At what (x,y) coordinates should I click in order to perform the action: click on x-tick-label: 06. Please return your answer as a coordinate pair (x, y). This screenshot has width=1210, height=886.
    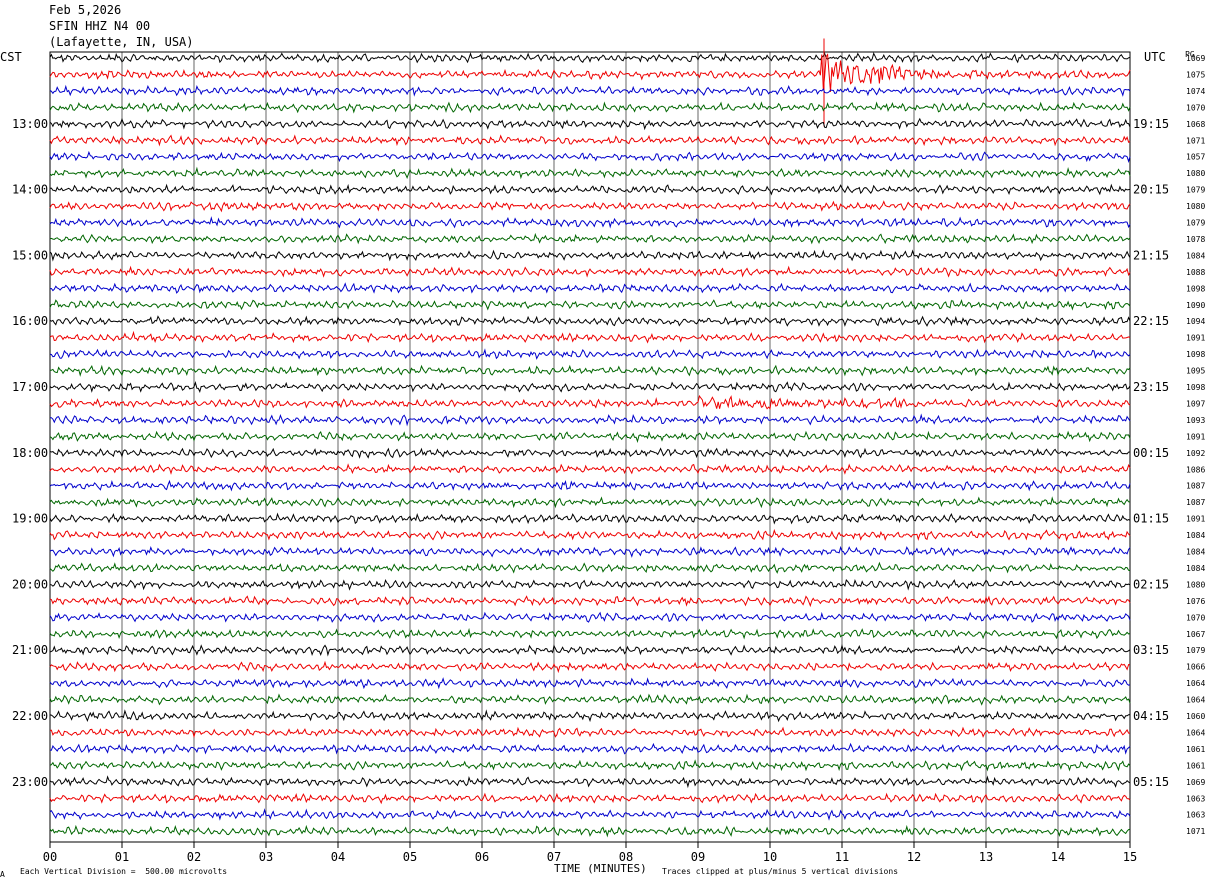
    Looking at the image, I should click on (482, 857).